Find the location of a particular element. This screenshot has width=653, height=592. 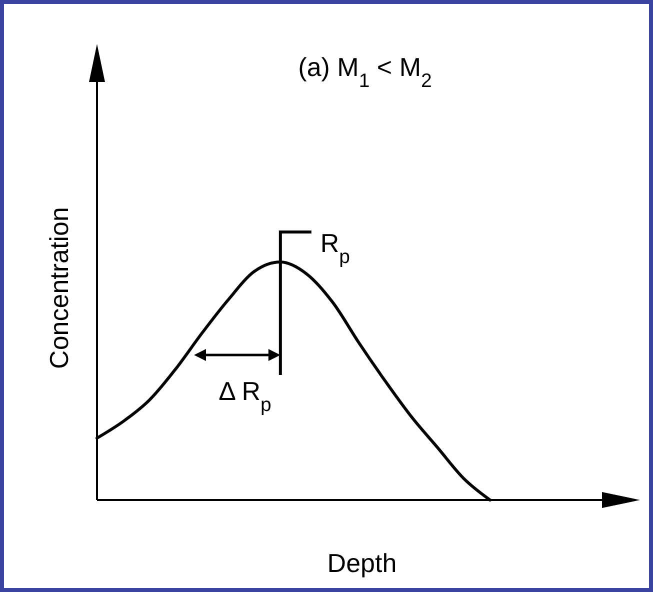

x-axis-title: Depth is located at coordinates (362, 563).